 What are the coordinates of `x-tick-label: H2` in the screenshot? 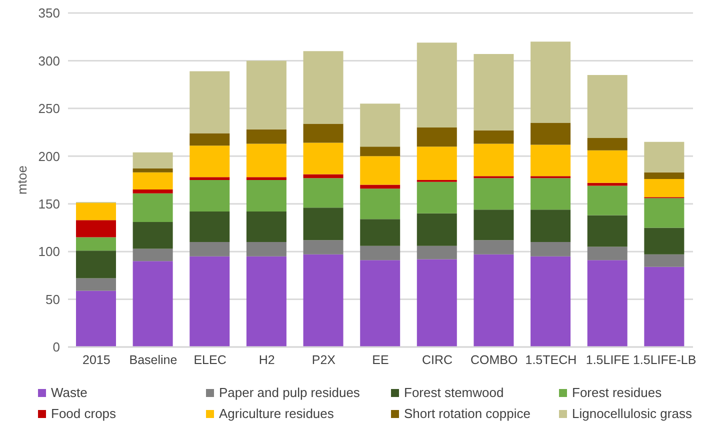 It's located at (266, 359).